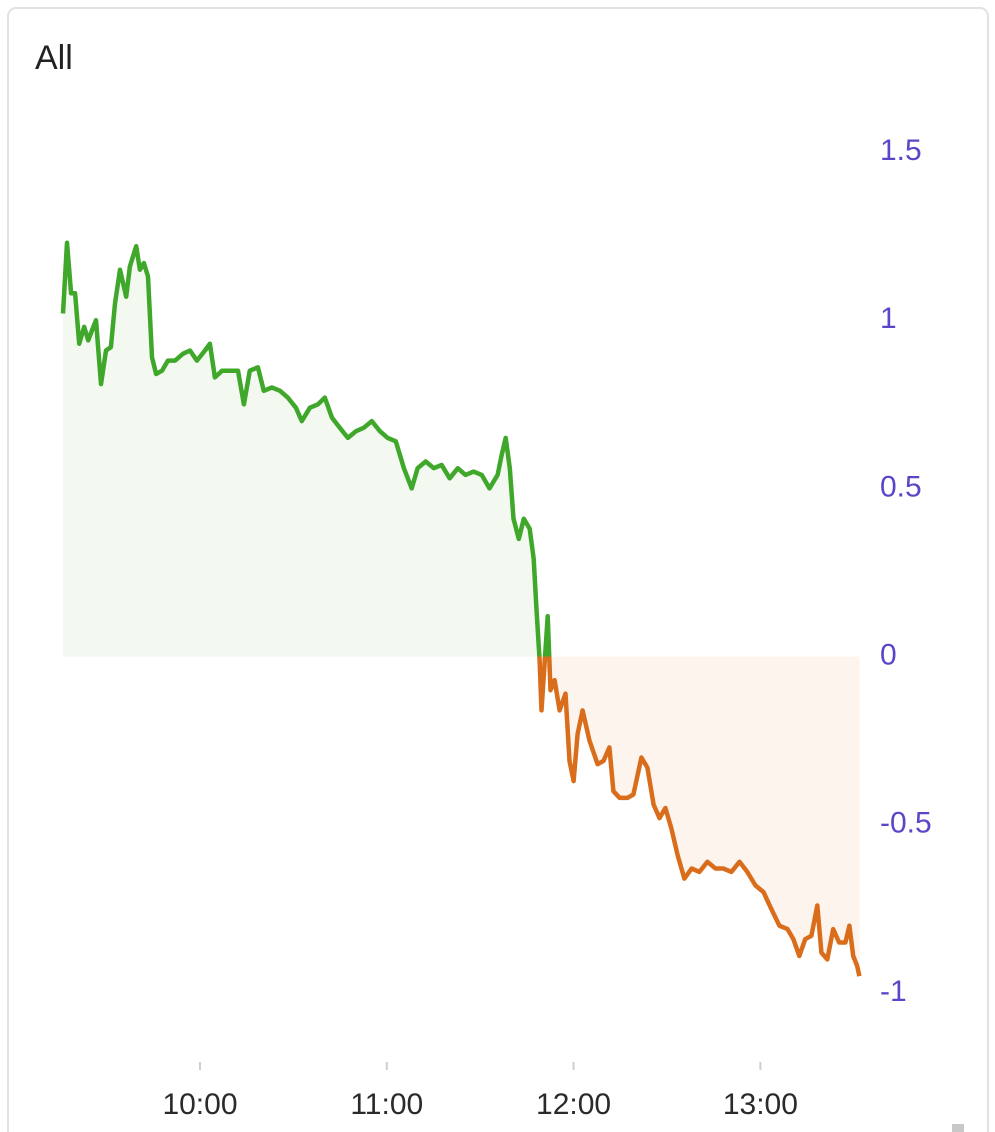  Describe the element at coordinates (901, 486) in the screenshot. I see `y-tick-label: 0.5` at that location.